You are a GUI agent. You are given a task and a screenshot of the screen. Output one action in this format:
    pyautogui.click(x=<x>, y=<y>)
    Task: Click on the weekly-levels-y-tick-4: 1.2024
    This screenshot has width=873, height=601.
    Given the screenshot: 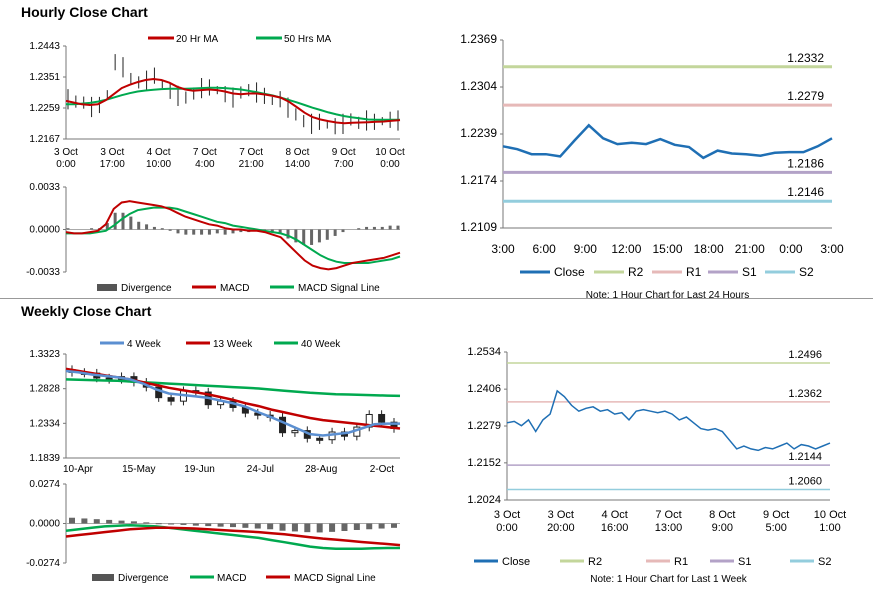 What is the action you would take?
    pyautogui.click(x=484, y=500)
    